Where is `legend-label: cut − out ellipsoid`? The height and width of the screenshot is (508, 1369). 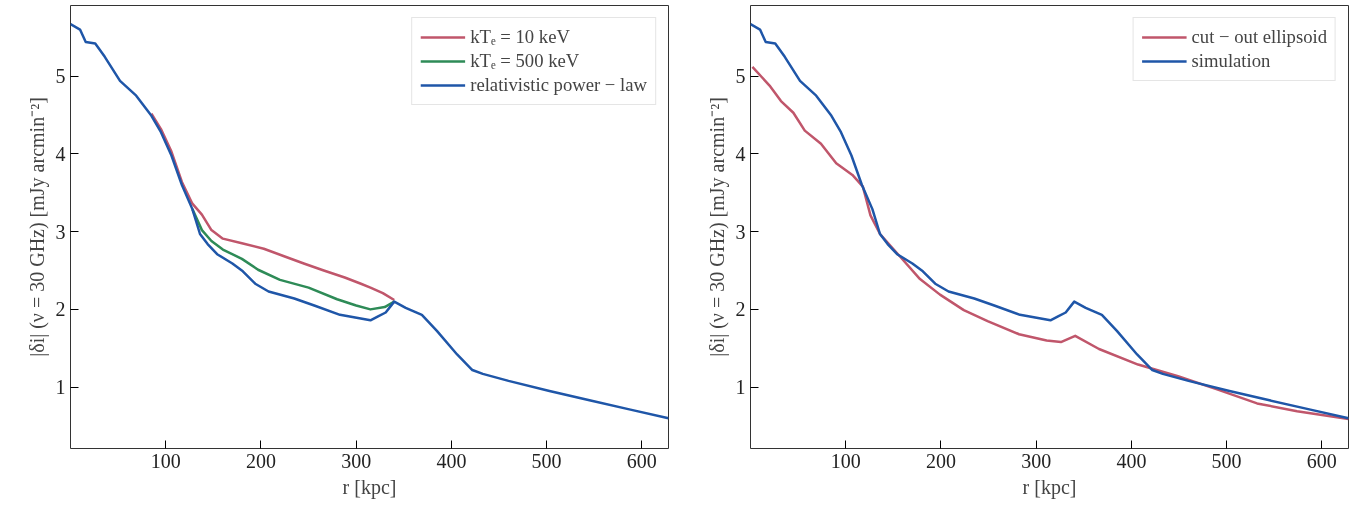
legend-label: cut − out ellipsoid is located at coordinates (1259, 37).